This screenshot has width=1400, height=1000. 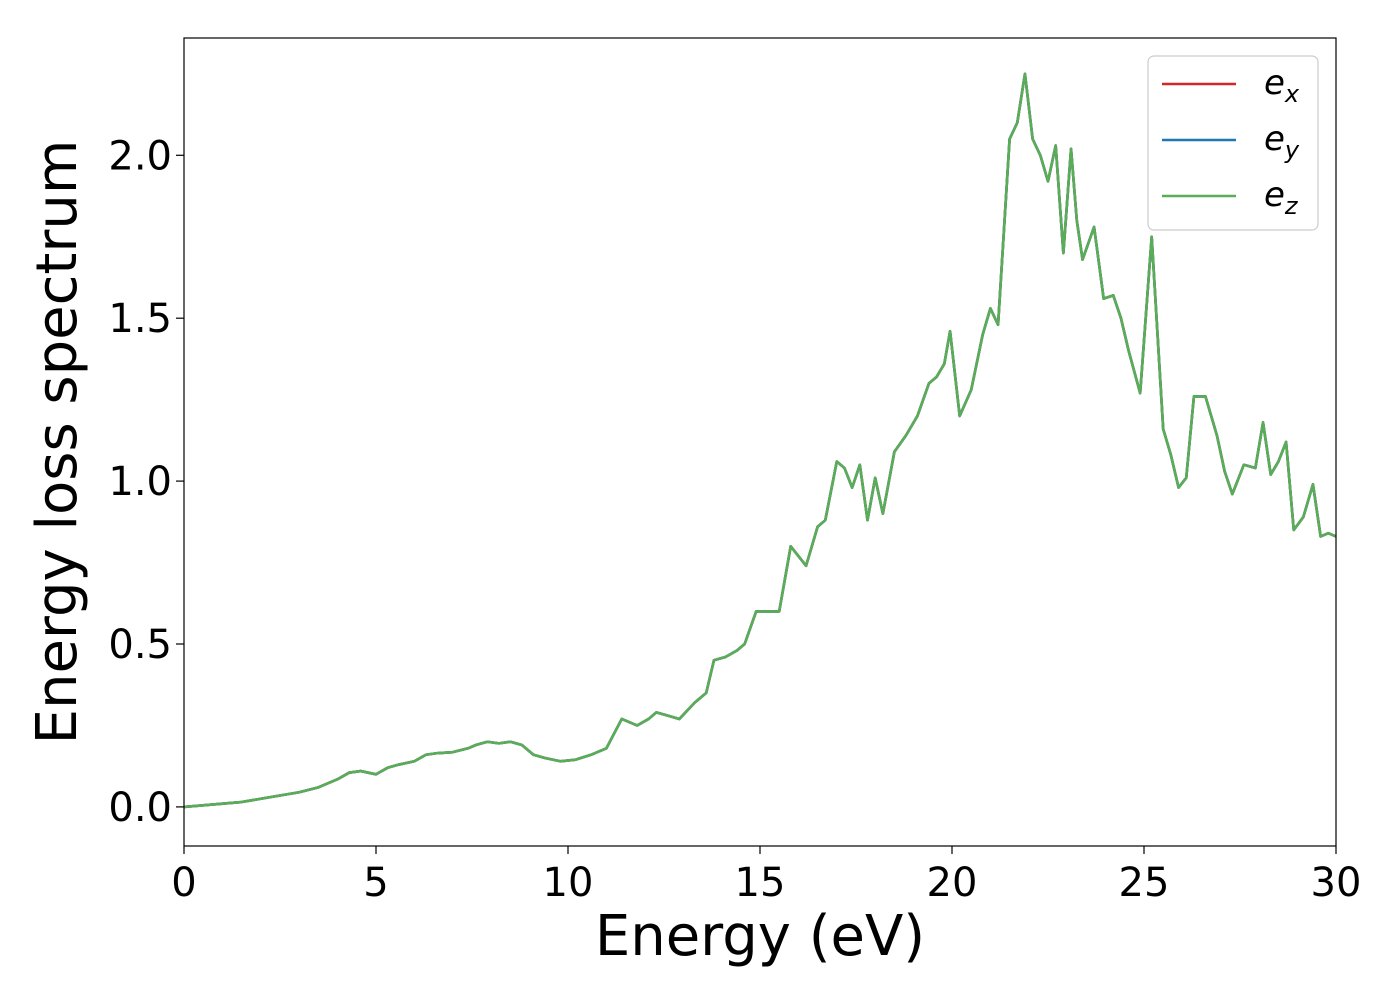 I want to click on x-tick-label: 10, so click(x=568, y=883).